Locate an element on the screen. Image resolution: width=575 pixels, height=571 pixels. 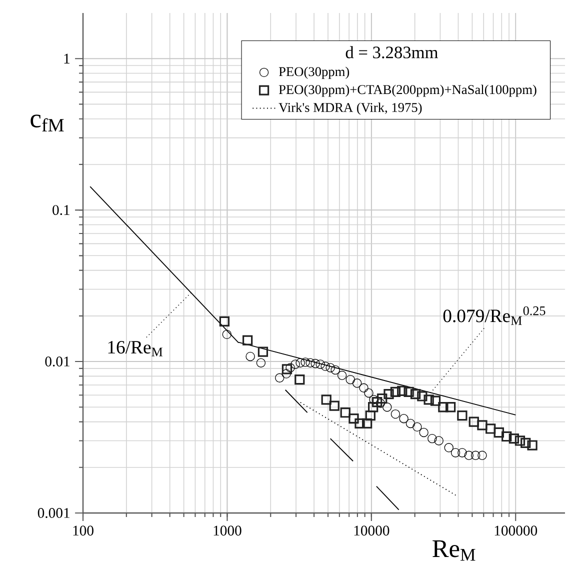
y-axis-title: c$_{fM}$ is located at coordinates (47, 123).